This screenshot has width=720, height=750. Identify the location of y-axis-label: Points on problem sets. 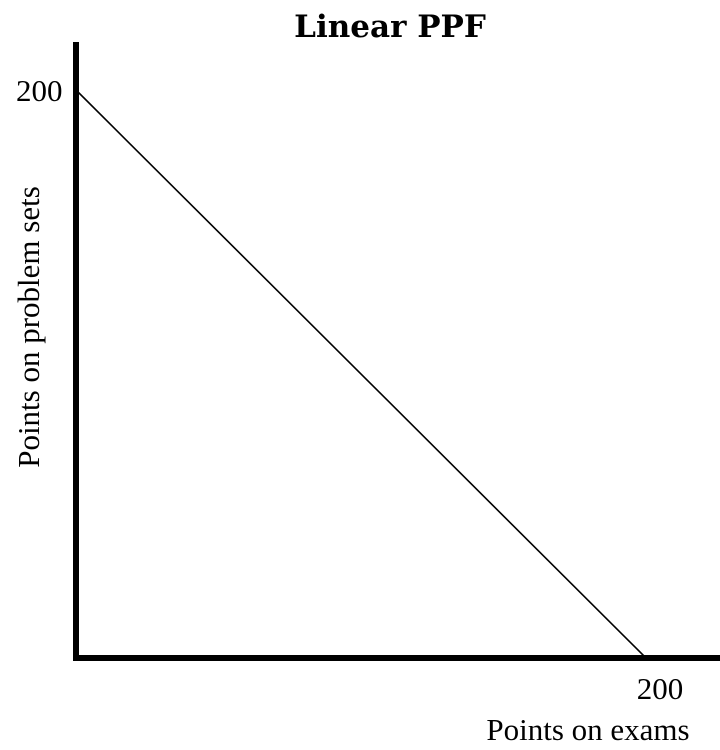
(28, 327).